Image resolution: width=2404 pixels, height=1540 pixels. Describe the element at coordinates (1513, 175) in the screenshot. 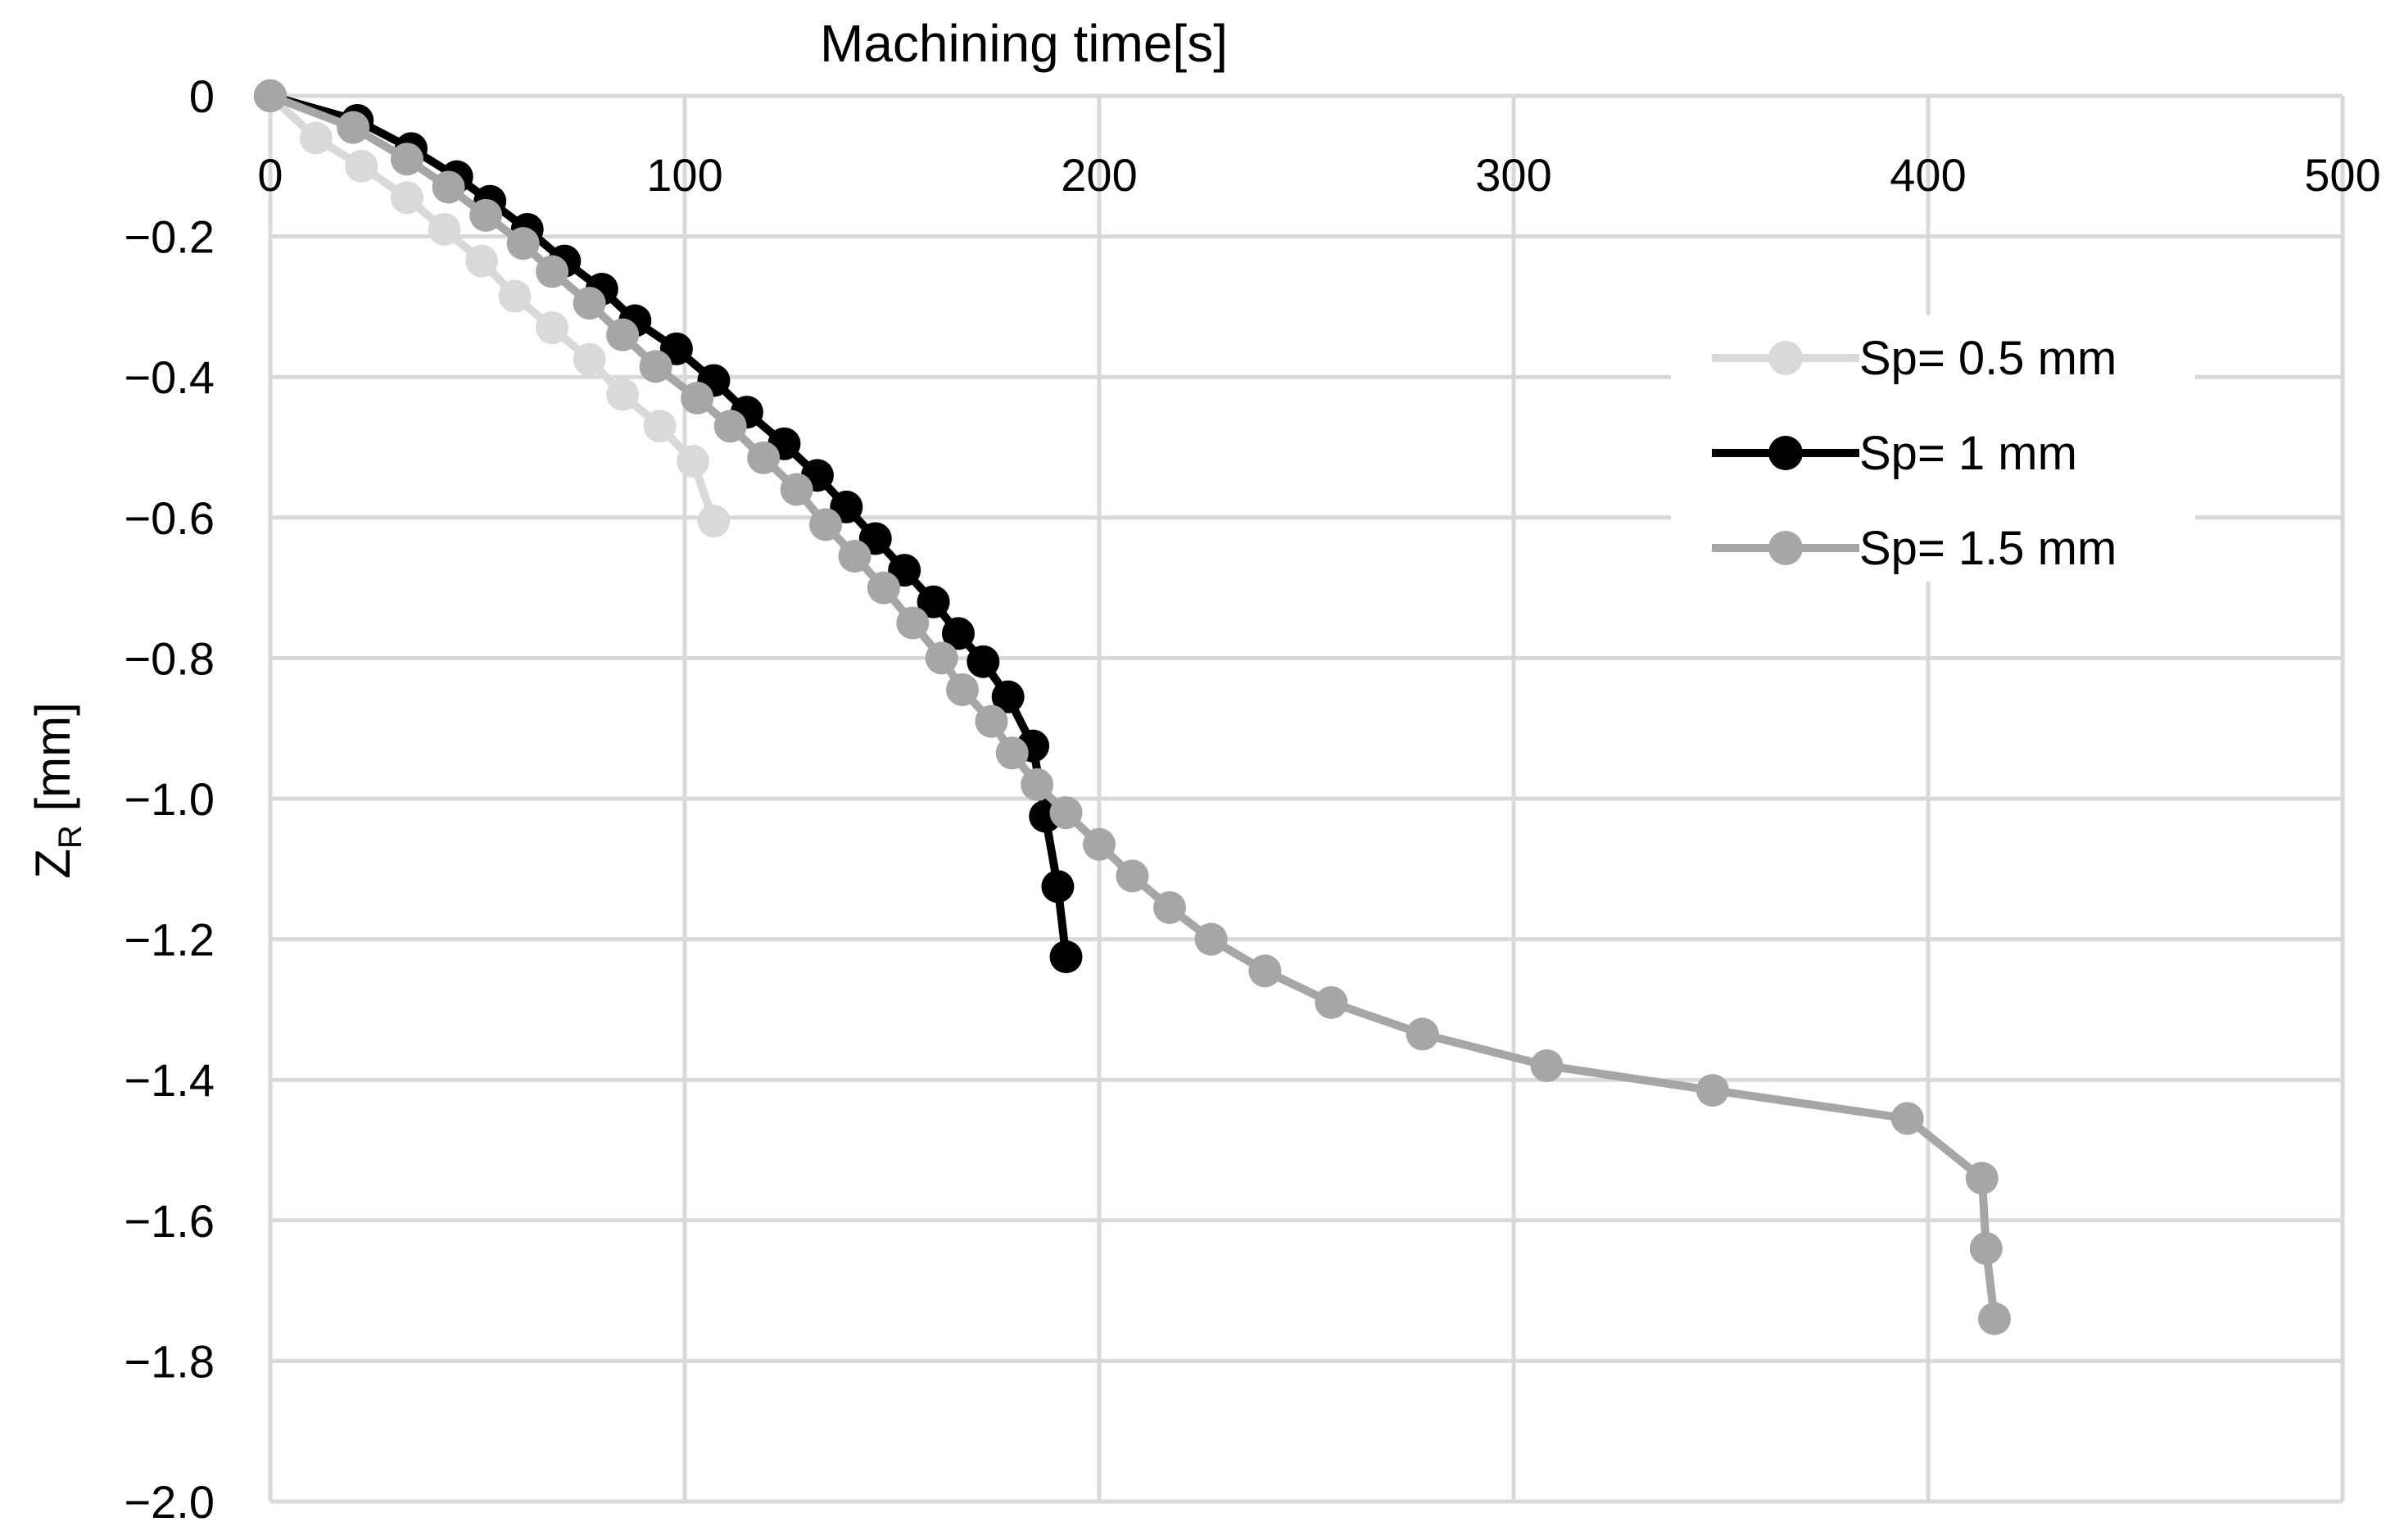

I see `x-tick-label: 300` at that location.